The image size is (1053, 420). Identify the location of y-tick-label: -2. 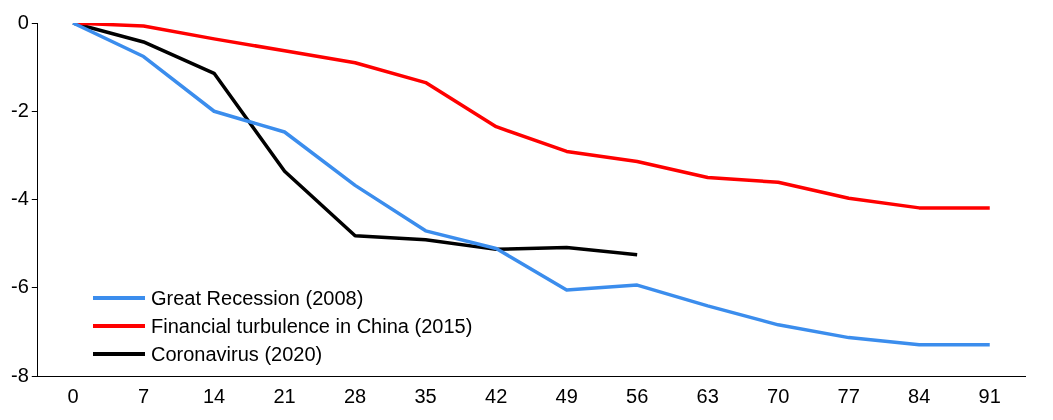
(19, 109).